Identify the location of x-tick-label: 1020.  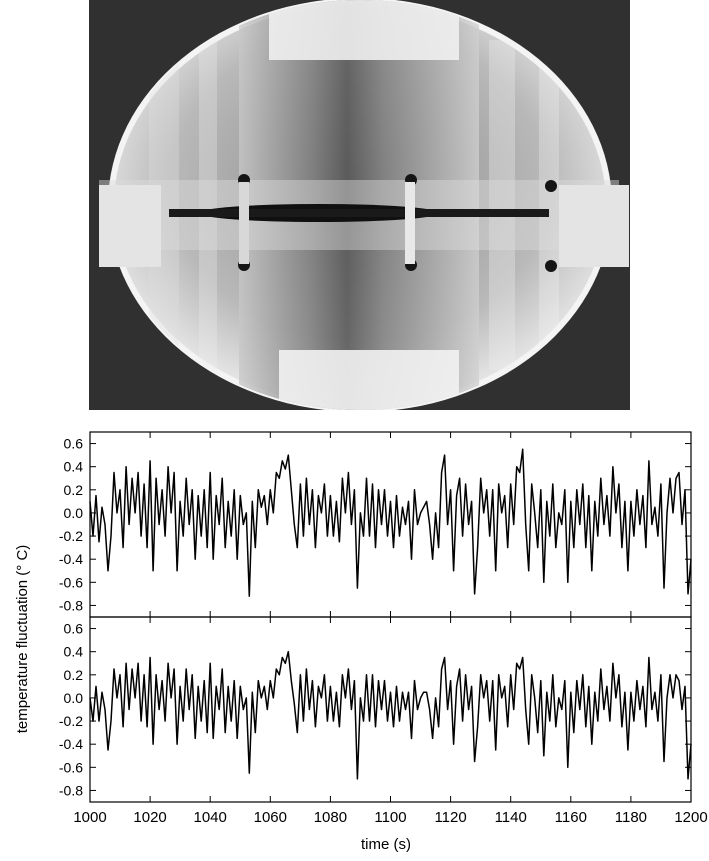
(149, 817).